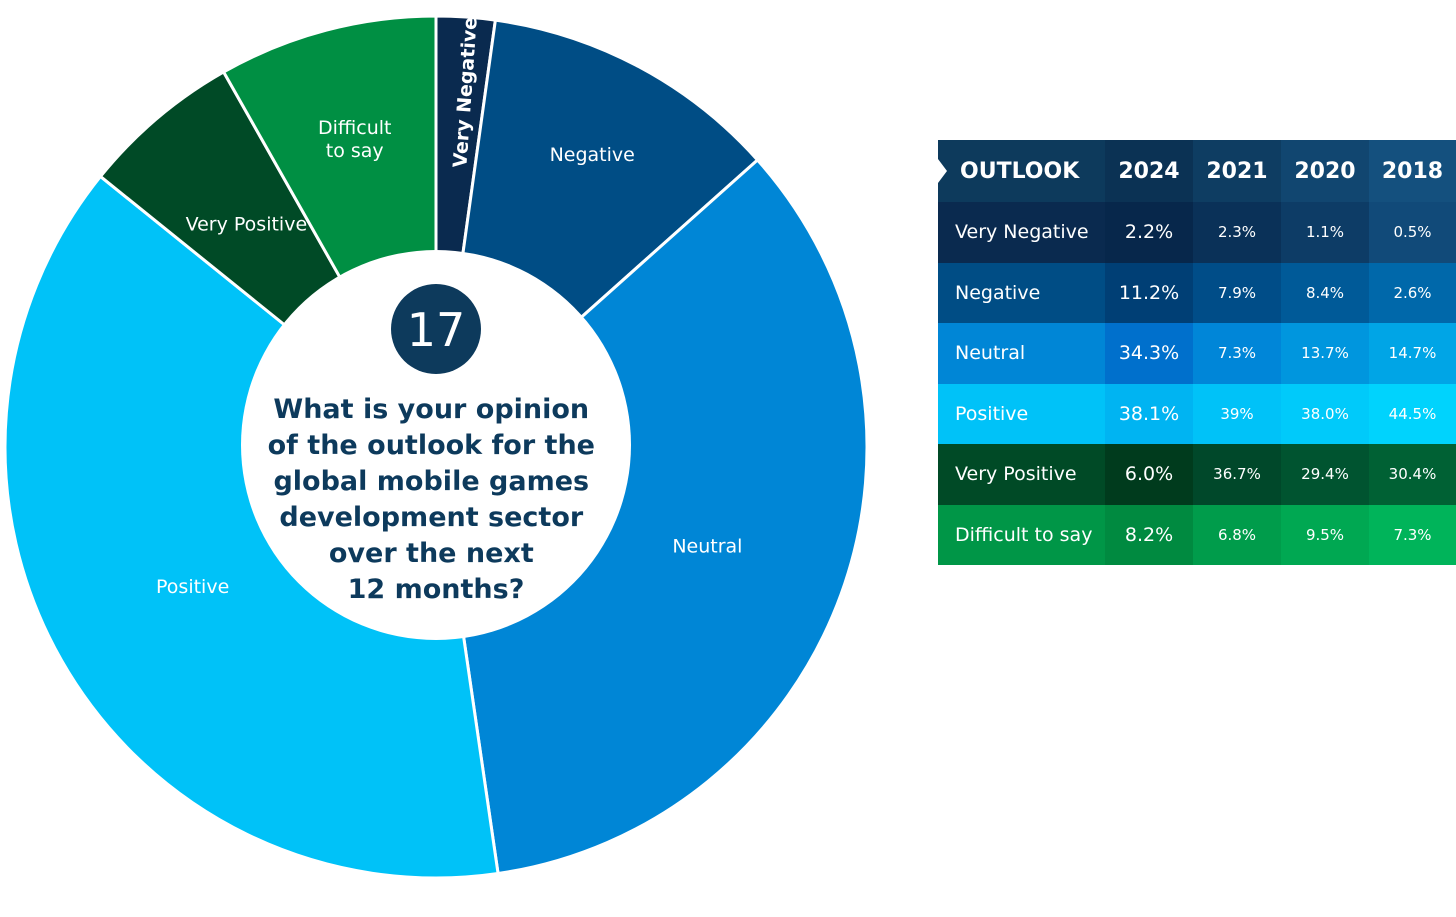 The image size is (1456, 917). I want to click on cell-2020: 38.0%, so click(1325, 413).